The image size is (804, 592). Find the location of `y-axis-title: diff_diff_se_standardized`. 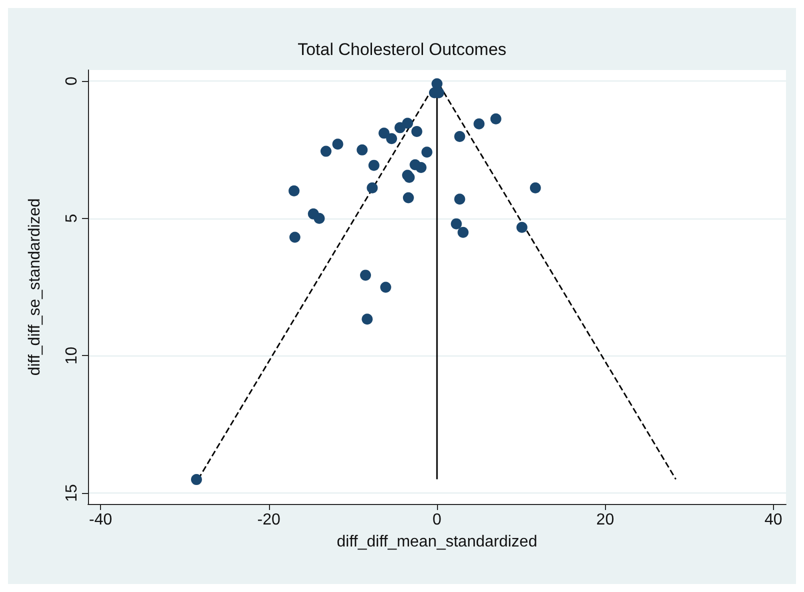

y-axis-title: diff_diff_se_standardized is located at coordinates (35, 287).